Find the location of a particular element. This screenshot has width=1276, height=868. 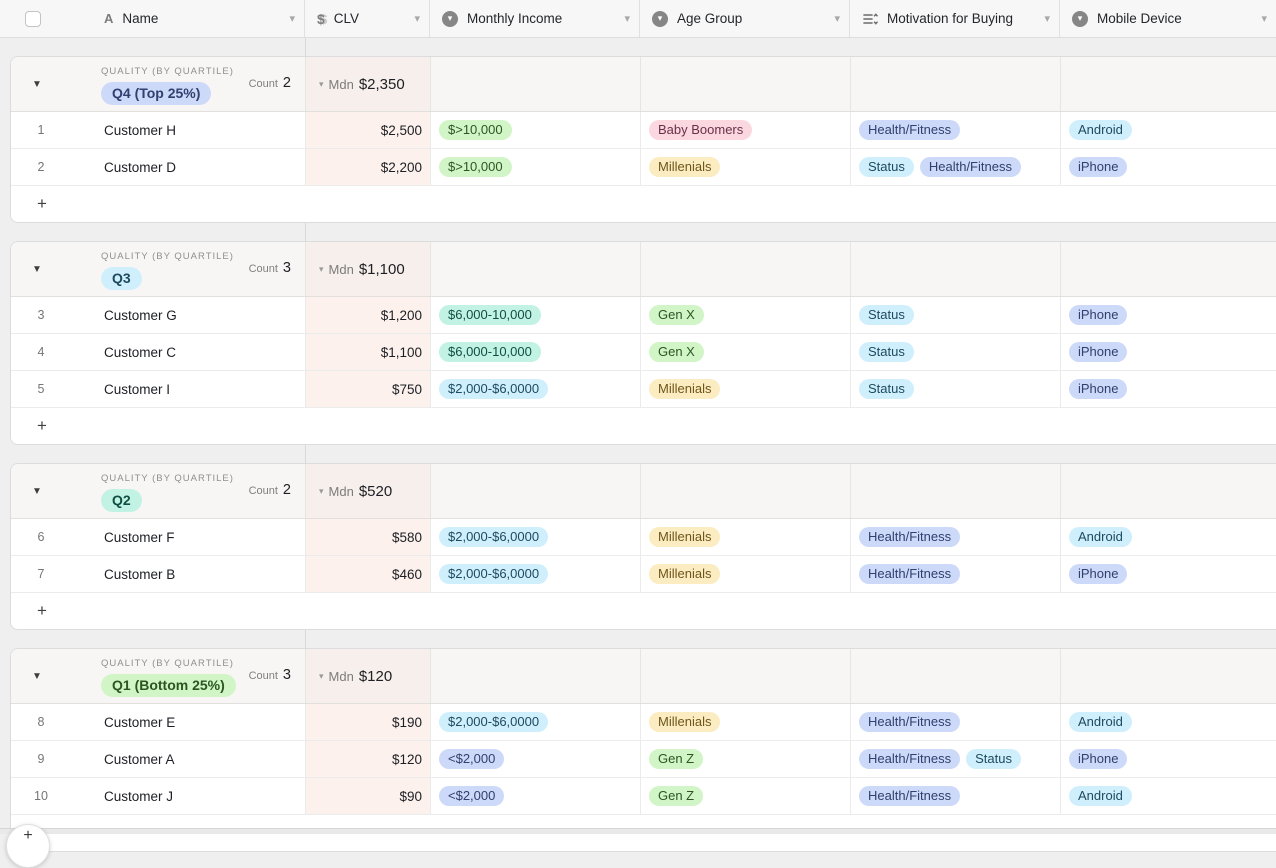

column-header-clv: $ CLV ▾ is located at coordinates (367, 18).